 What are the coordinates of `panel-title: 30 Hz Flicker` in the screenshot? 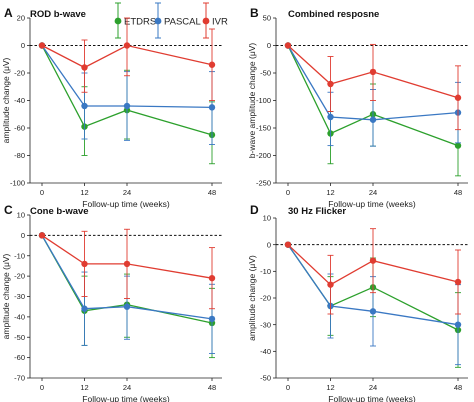 It's located at (317, 211).